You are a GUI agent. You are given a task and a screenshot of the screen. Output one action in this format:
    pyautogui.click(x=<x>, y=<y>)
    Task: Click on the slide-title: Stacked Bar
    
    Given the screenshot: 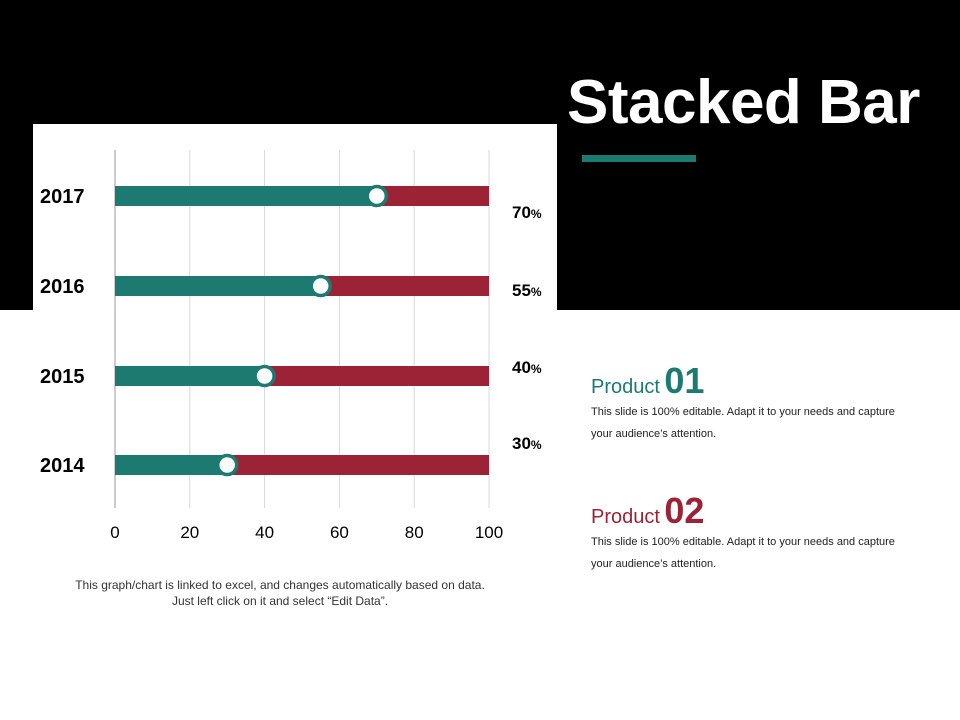 What is the action you would take?
    pyautogui.click(x=743, y=102)
    